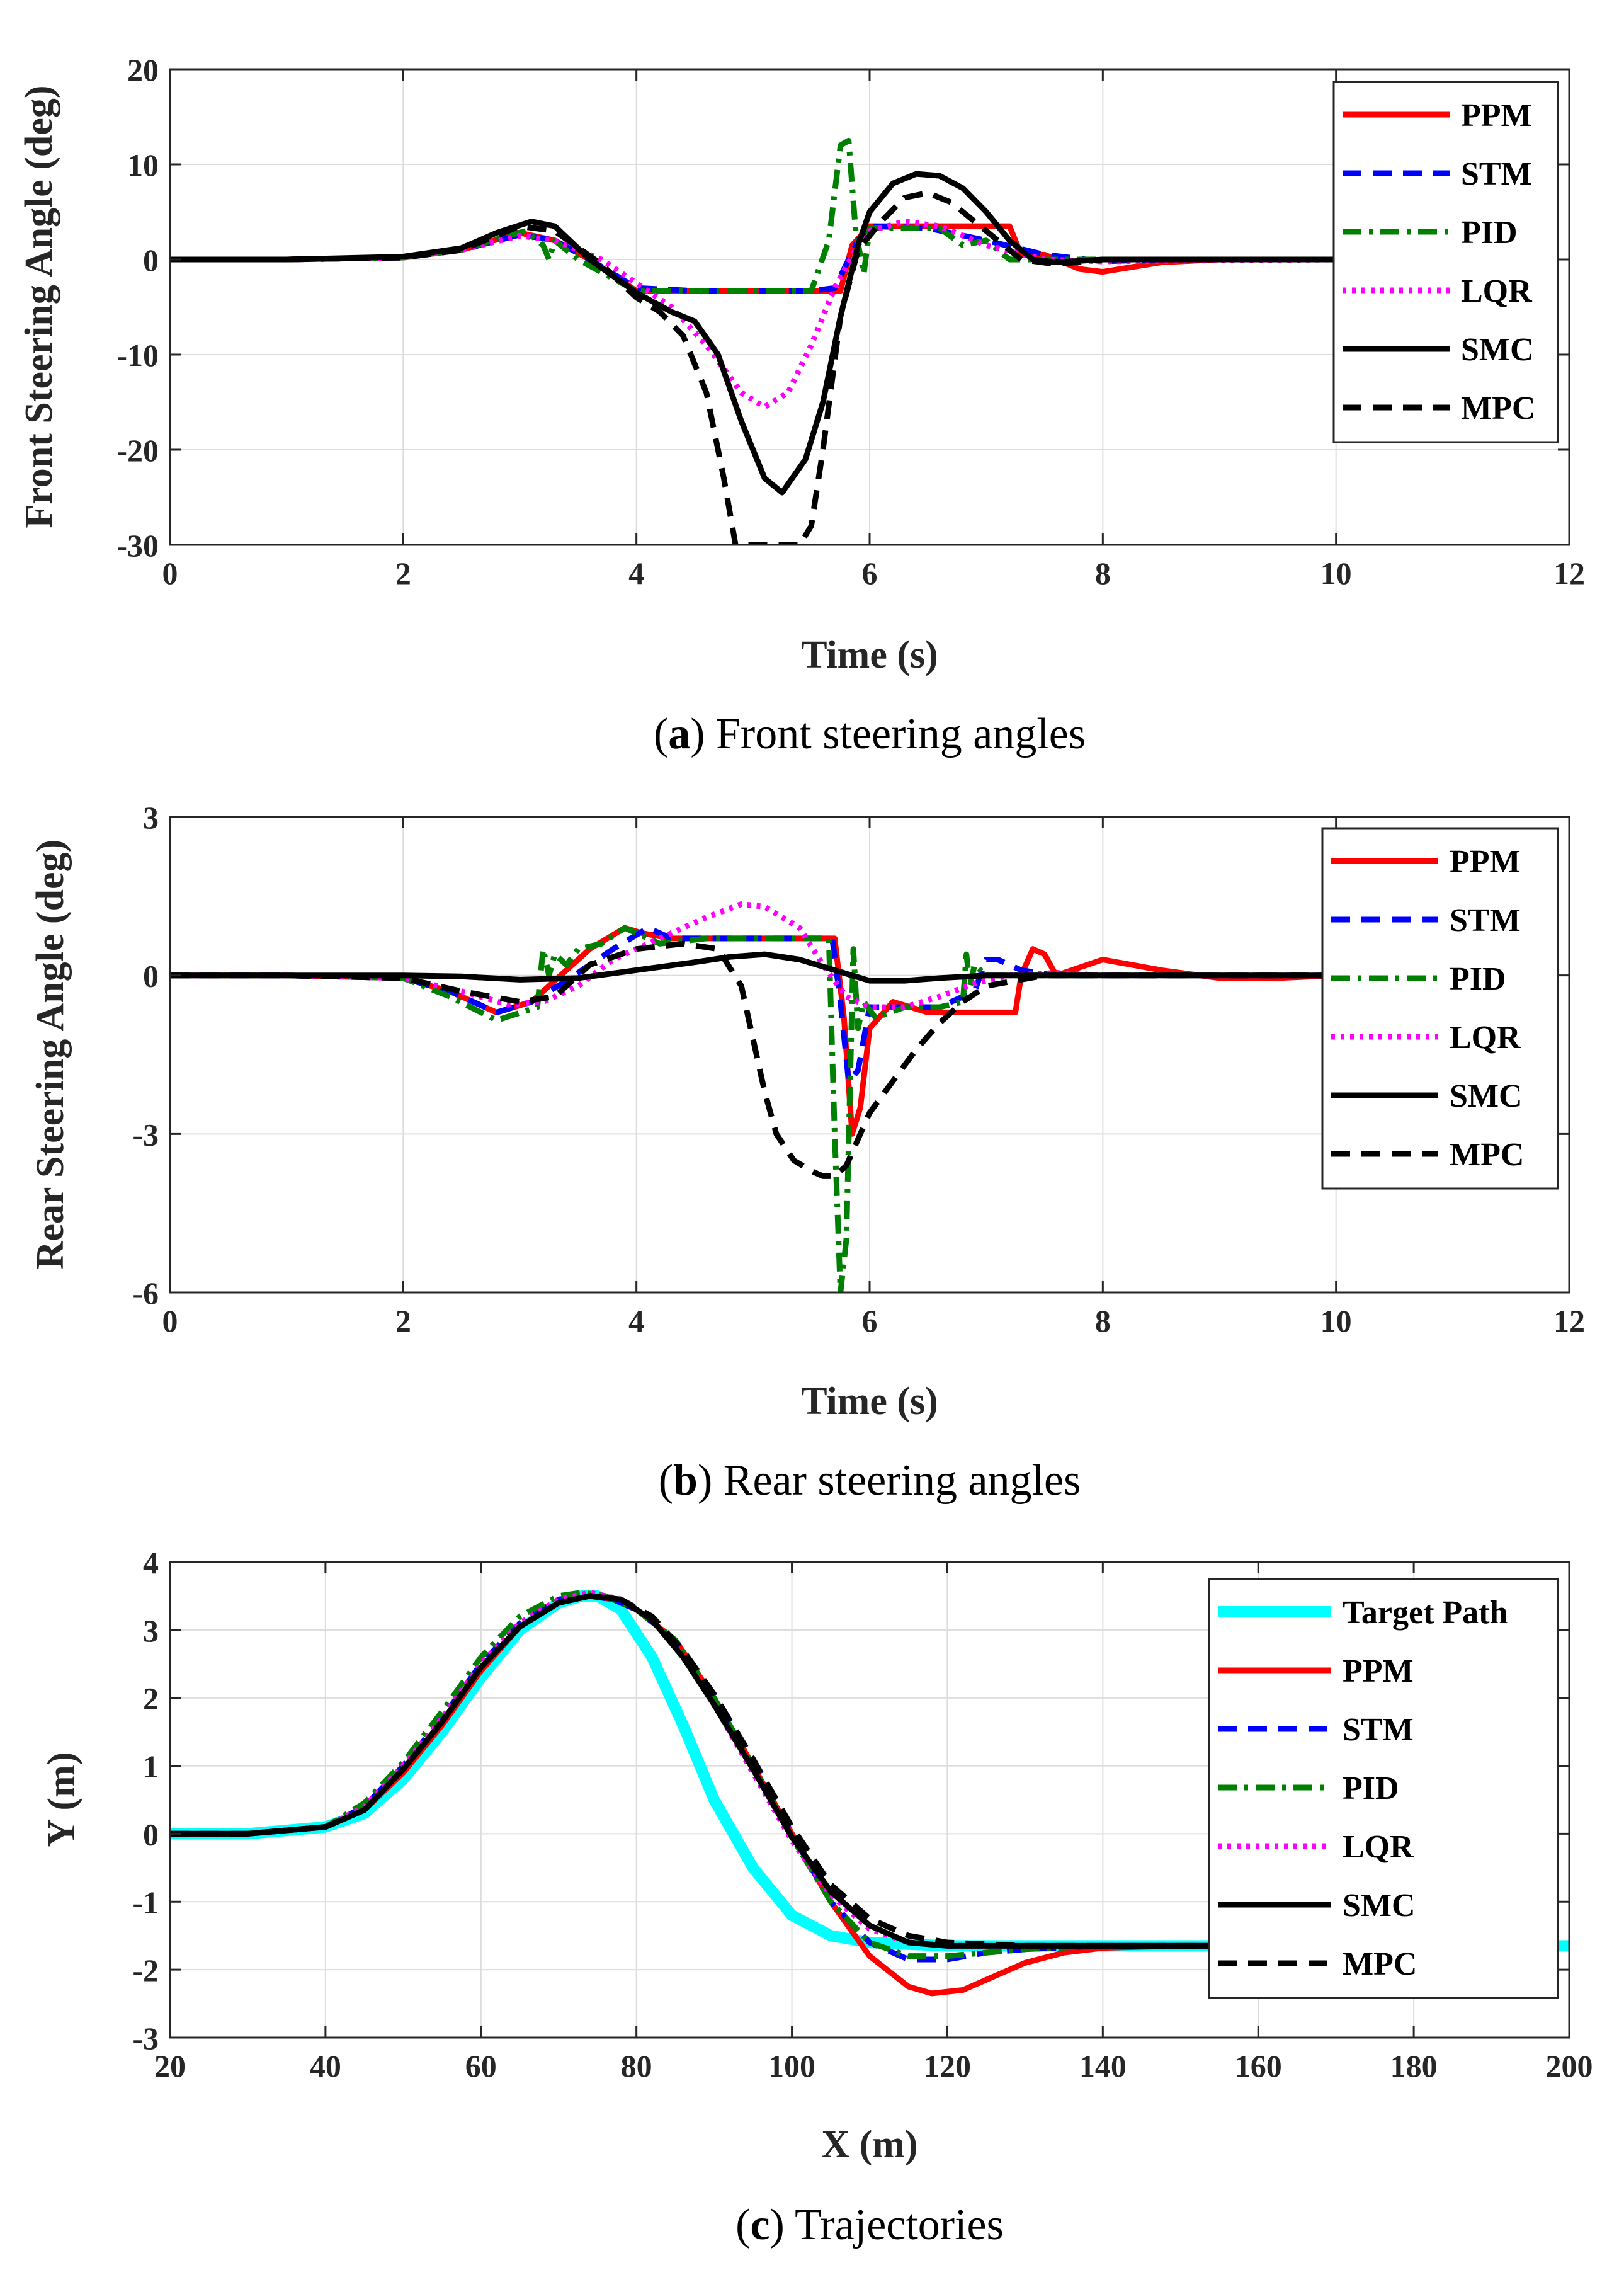  I want to click on y-tick-label: -1, so click(145, 1903).